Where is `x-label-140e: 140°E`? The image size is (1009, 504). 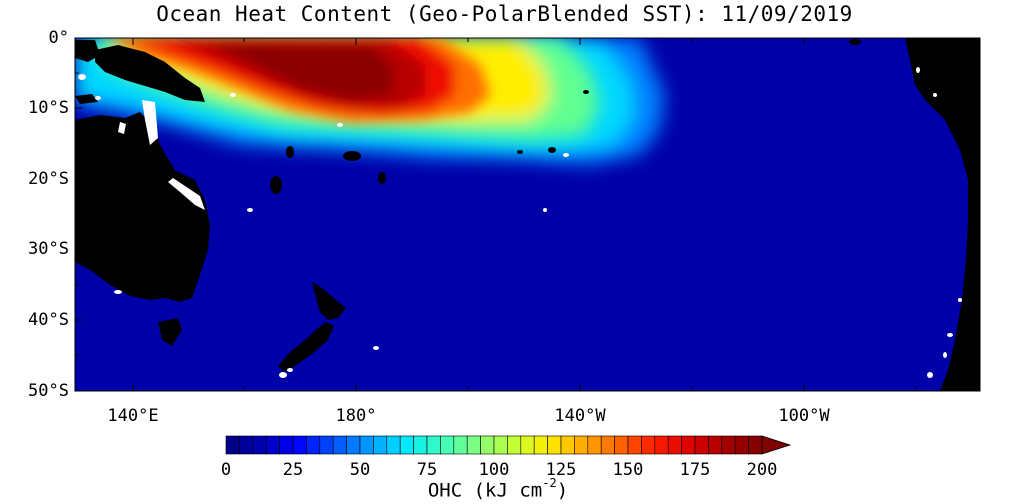
x-label-140e: 140°E is located at coordinates (133, 416).